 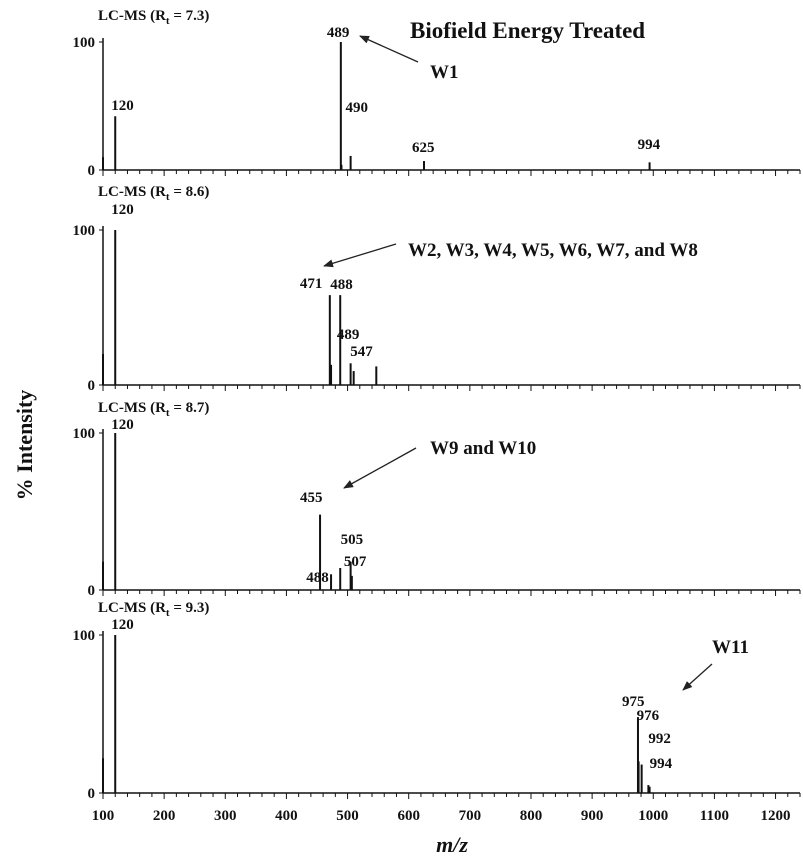 What do you see at coordinates (153, 17) in the screenshot?
I see `panel-subtitle: LC-MS (Rt = 7.3)` at bounding box center [153, 17].